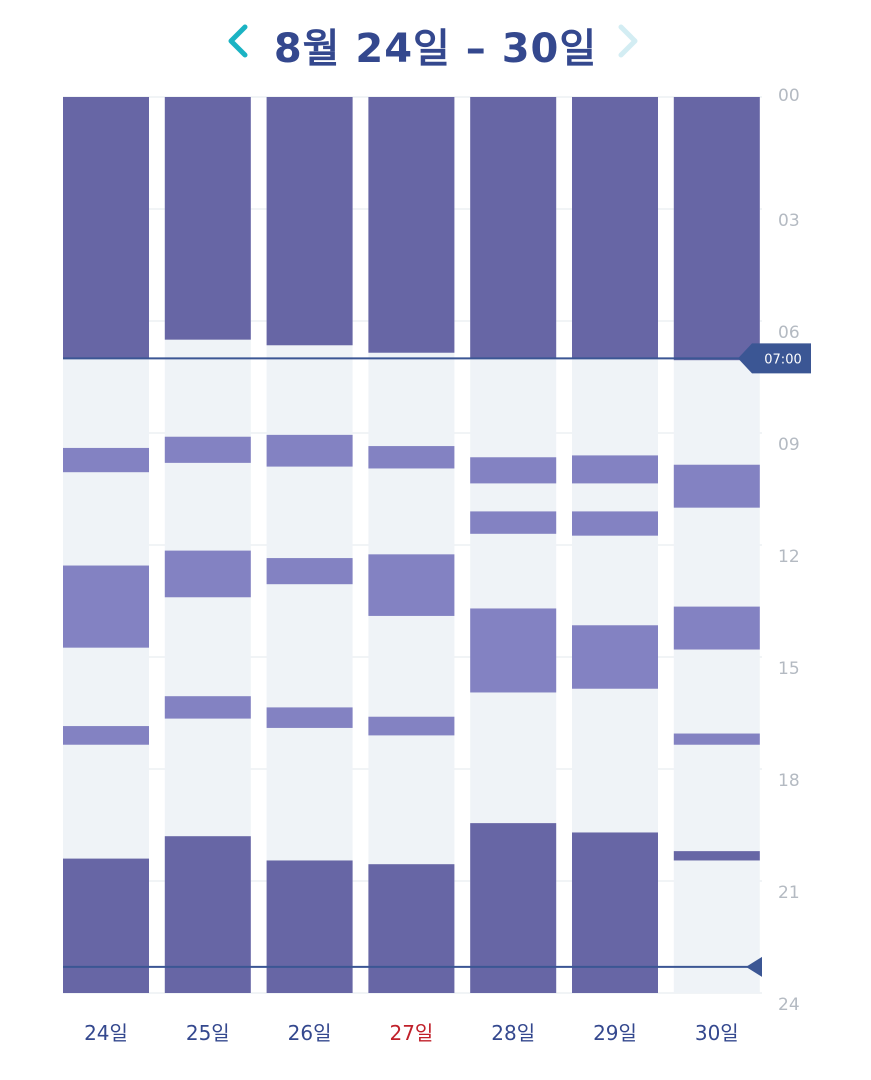  I want to click on y-tick-label: 06, so click(789, 333).